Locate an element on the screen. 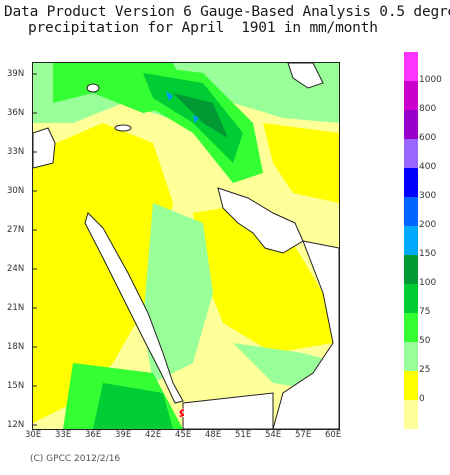 This screenshot has height=475, width=450. svg-text: خط الاستواء is located at coordinates (181, 412).